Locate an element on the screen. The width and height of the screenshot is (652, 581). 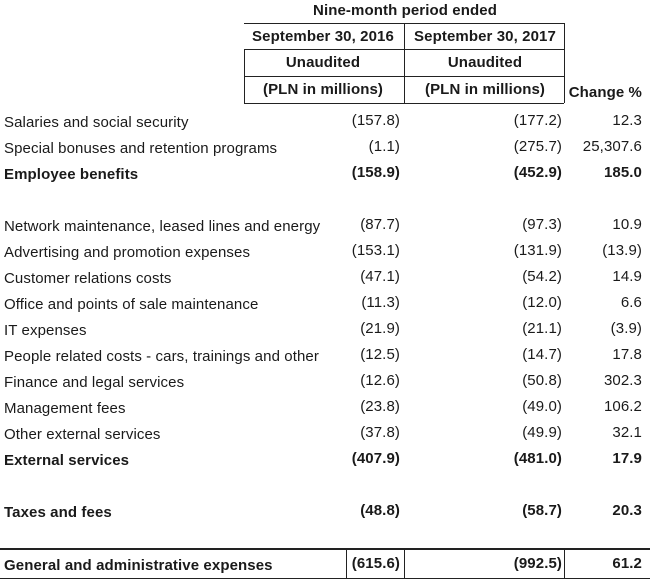
change-value: 106.2 is located at coordinates (622, 406).